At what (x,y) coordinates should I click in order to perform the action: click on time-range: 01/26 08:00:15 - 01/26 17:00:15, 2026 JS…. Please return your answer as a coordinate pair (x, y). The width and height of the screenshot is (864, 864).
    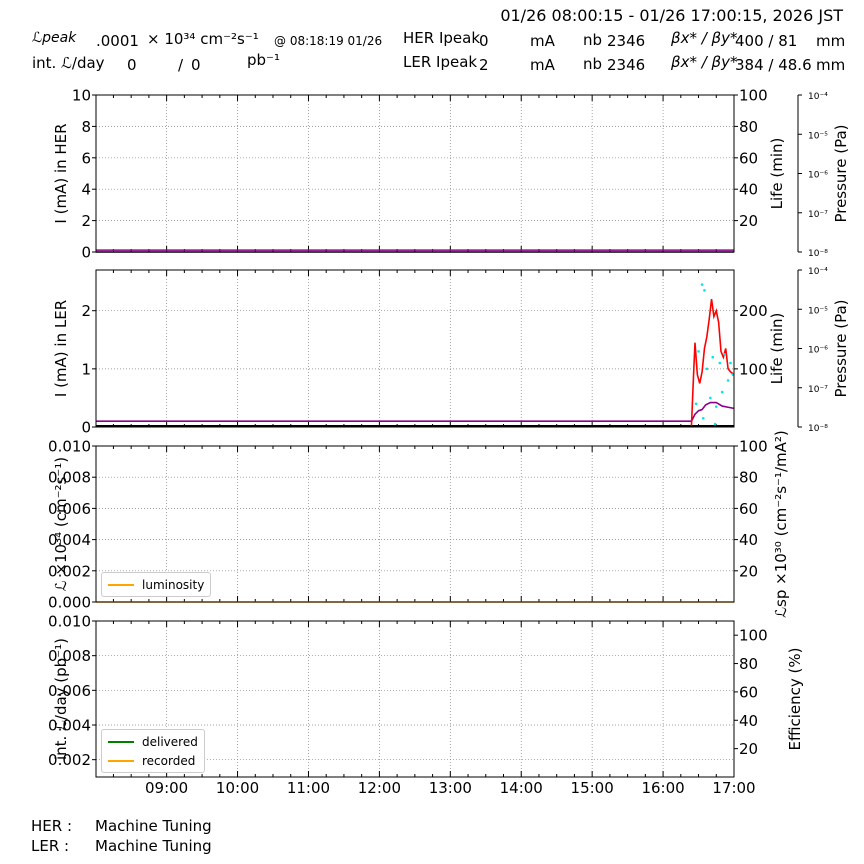
    Looking at the image, I should click on (671, 15).